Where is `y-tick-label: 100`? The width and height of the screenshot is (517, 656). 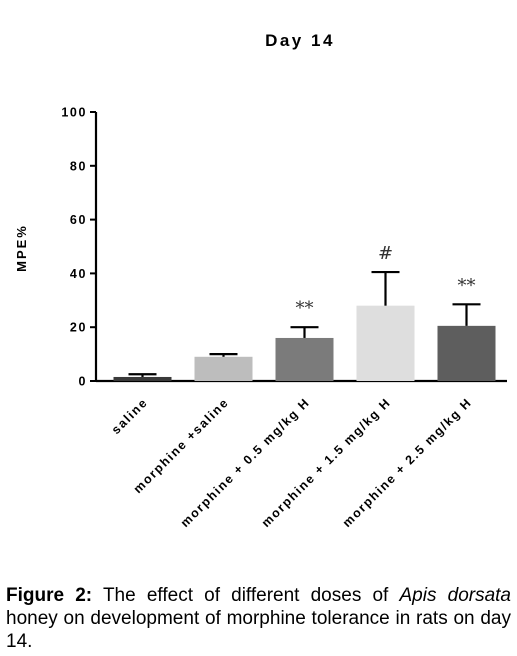
y-tick-label: 100 is located at coordinates (74, 113).